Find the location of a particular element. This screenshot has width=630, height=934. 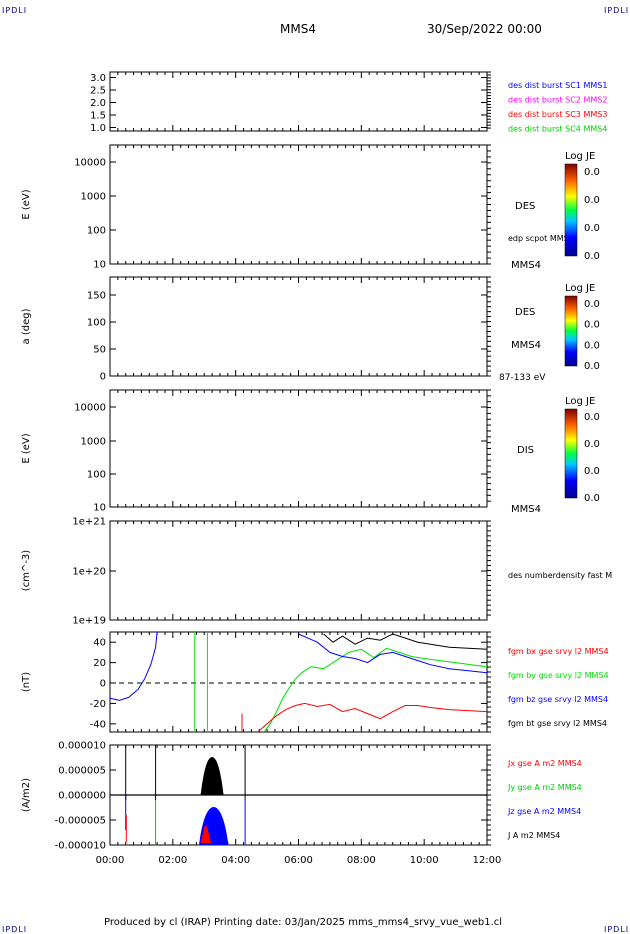

p4-frame is located at coordinates (298, 448).